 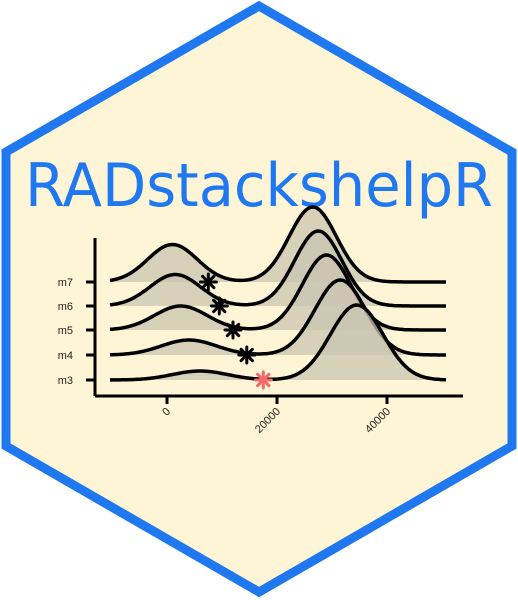 What do you see at coordinates (263, 380) in the screenshot?
I see `marker-m3` at bounding box center [263, 380].